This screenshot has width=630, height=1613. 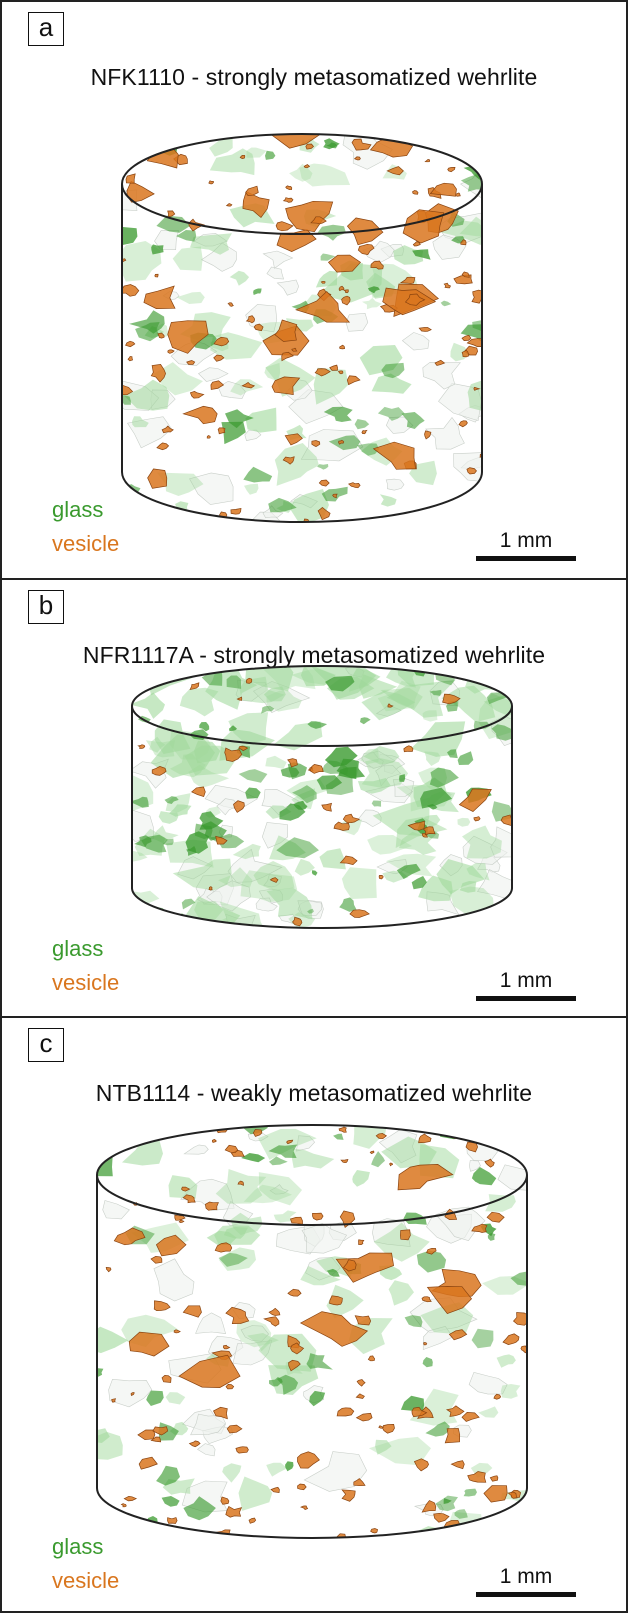 What do you see at coordinates (85, 529) in the screenshot?
I see `legend: glass vesicle` at bounding box center [85, 529].